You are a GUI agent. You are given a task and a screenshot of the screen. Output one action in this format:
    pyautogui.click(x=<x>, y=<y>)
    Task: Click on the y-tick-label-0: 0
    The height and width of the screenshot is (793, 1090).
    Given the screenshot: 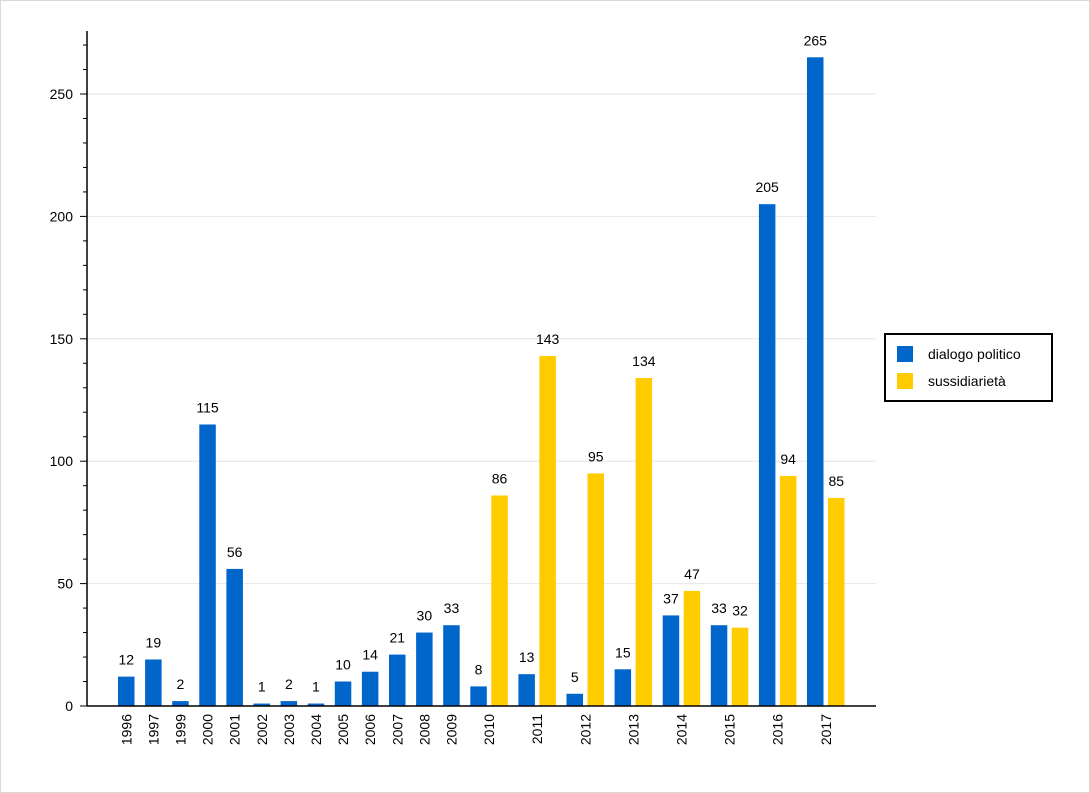 What is the action you would take?
    pyautogui.click(x=69, y=706)
    